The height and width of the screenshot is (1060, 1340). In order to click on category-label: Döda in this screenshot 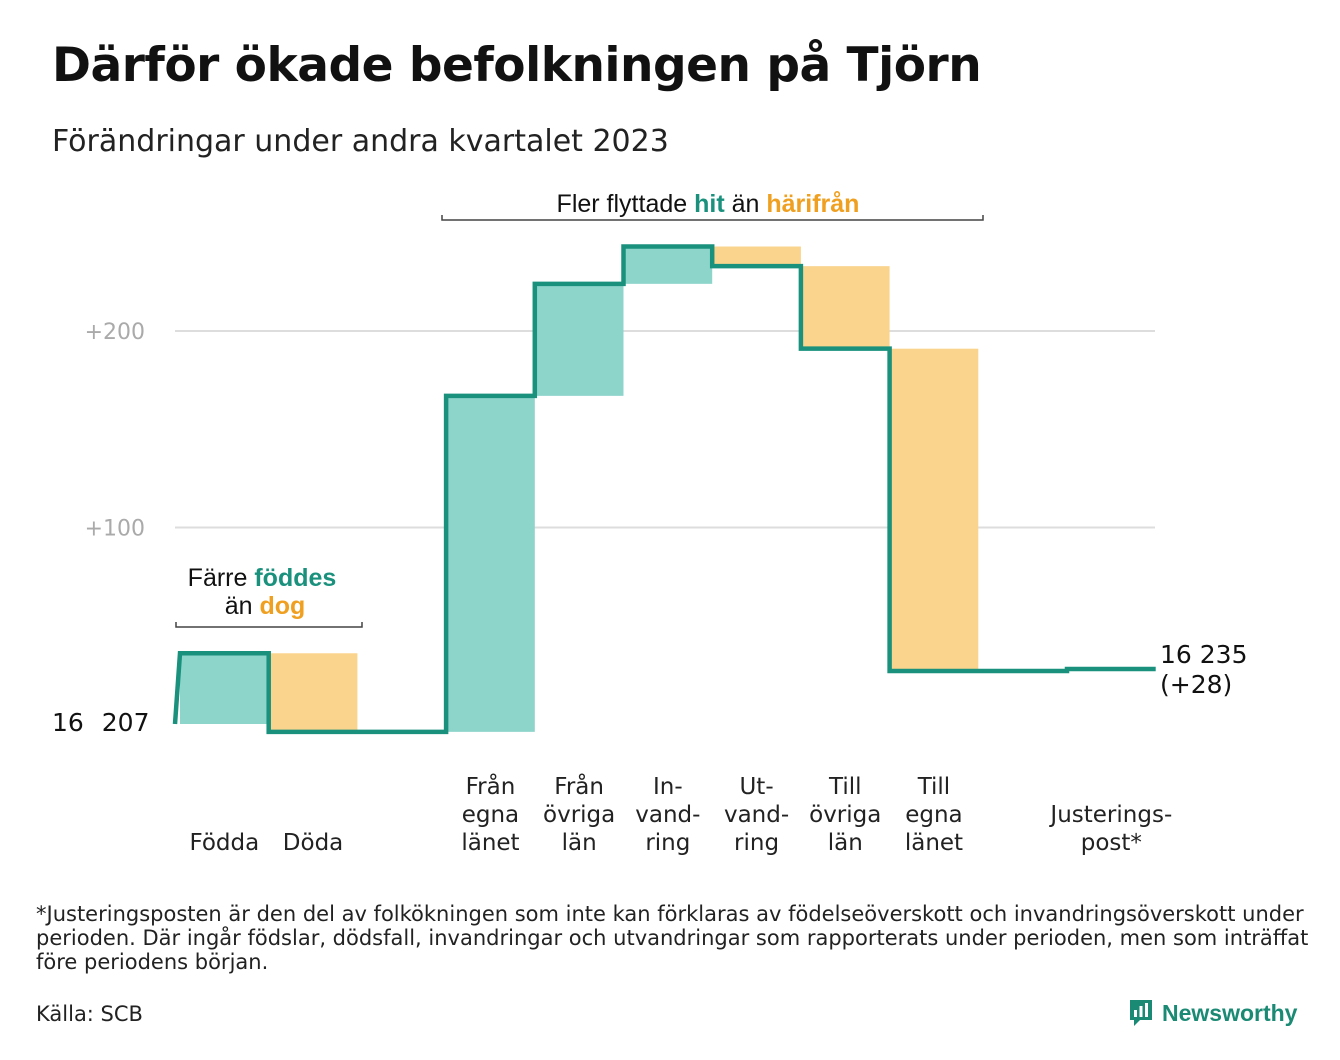, I will do `click(313, 843)`.